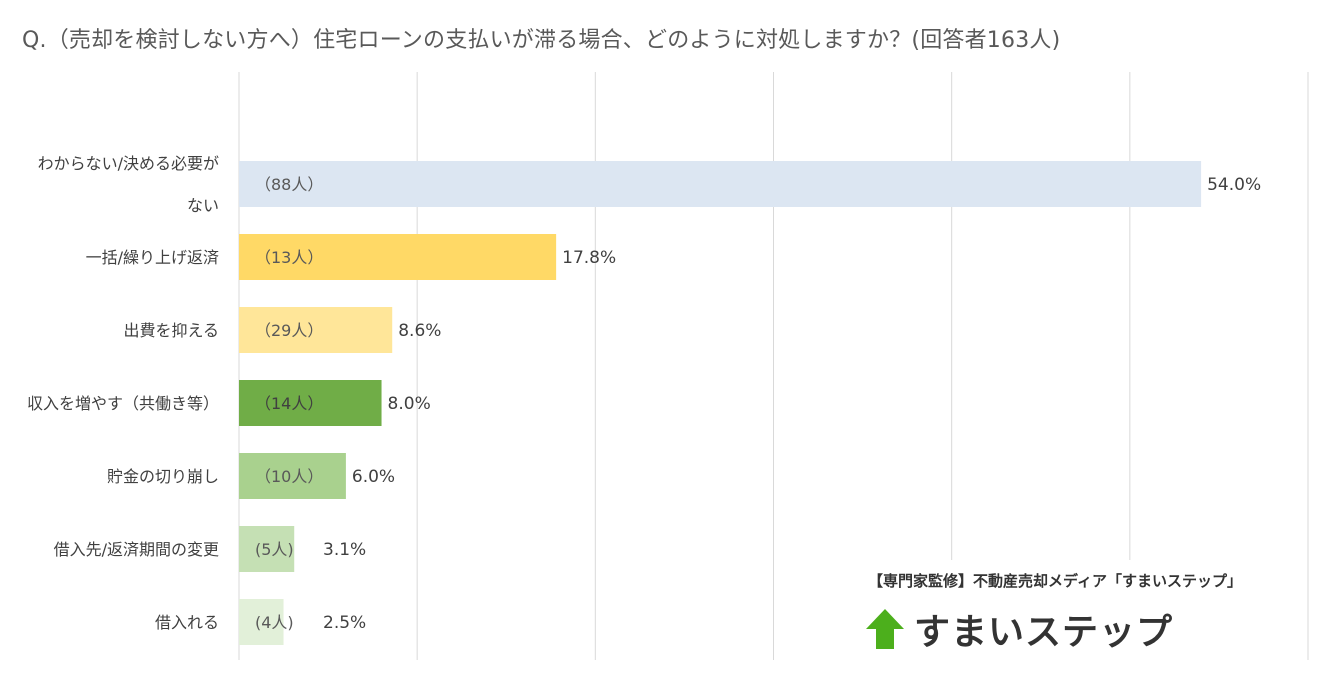 This screenshot has height=686, width=1327. I want to click on category-label: ない, so click(203, 205).